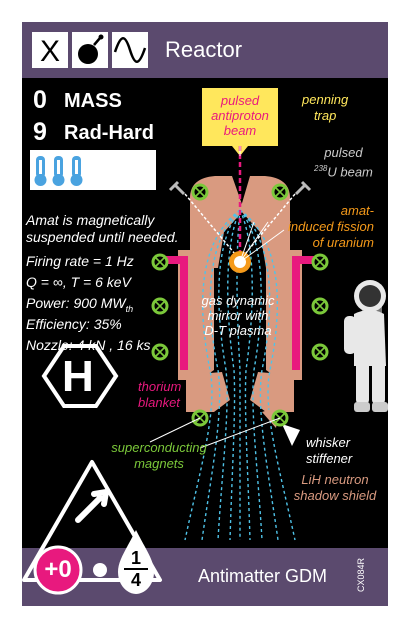 The width and height of the screenshot is (410, 626). I want to click on spec-q-t: Q = ∞, T = 6 keV, so click(78, 282).